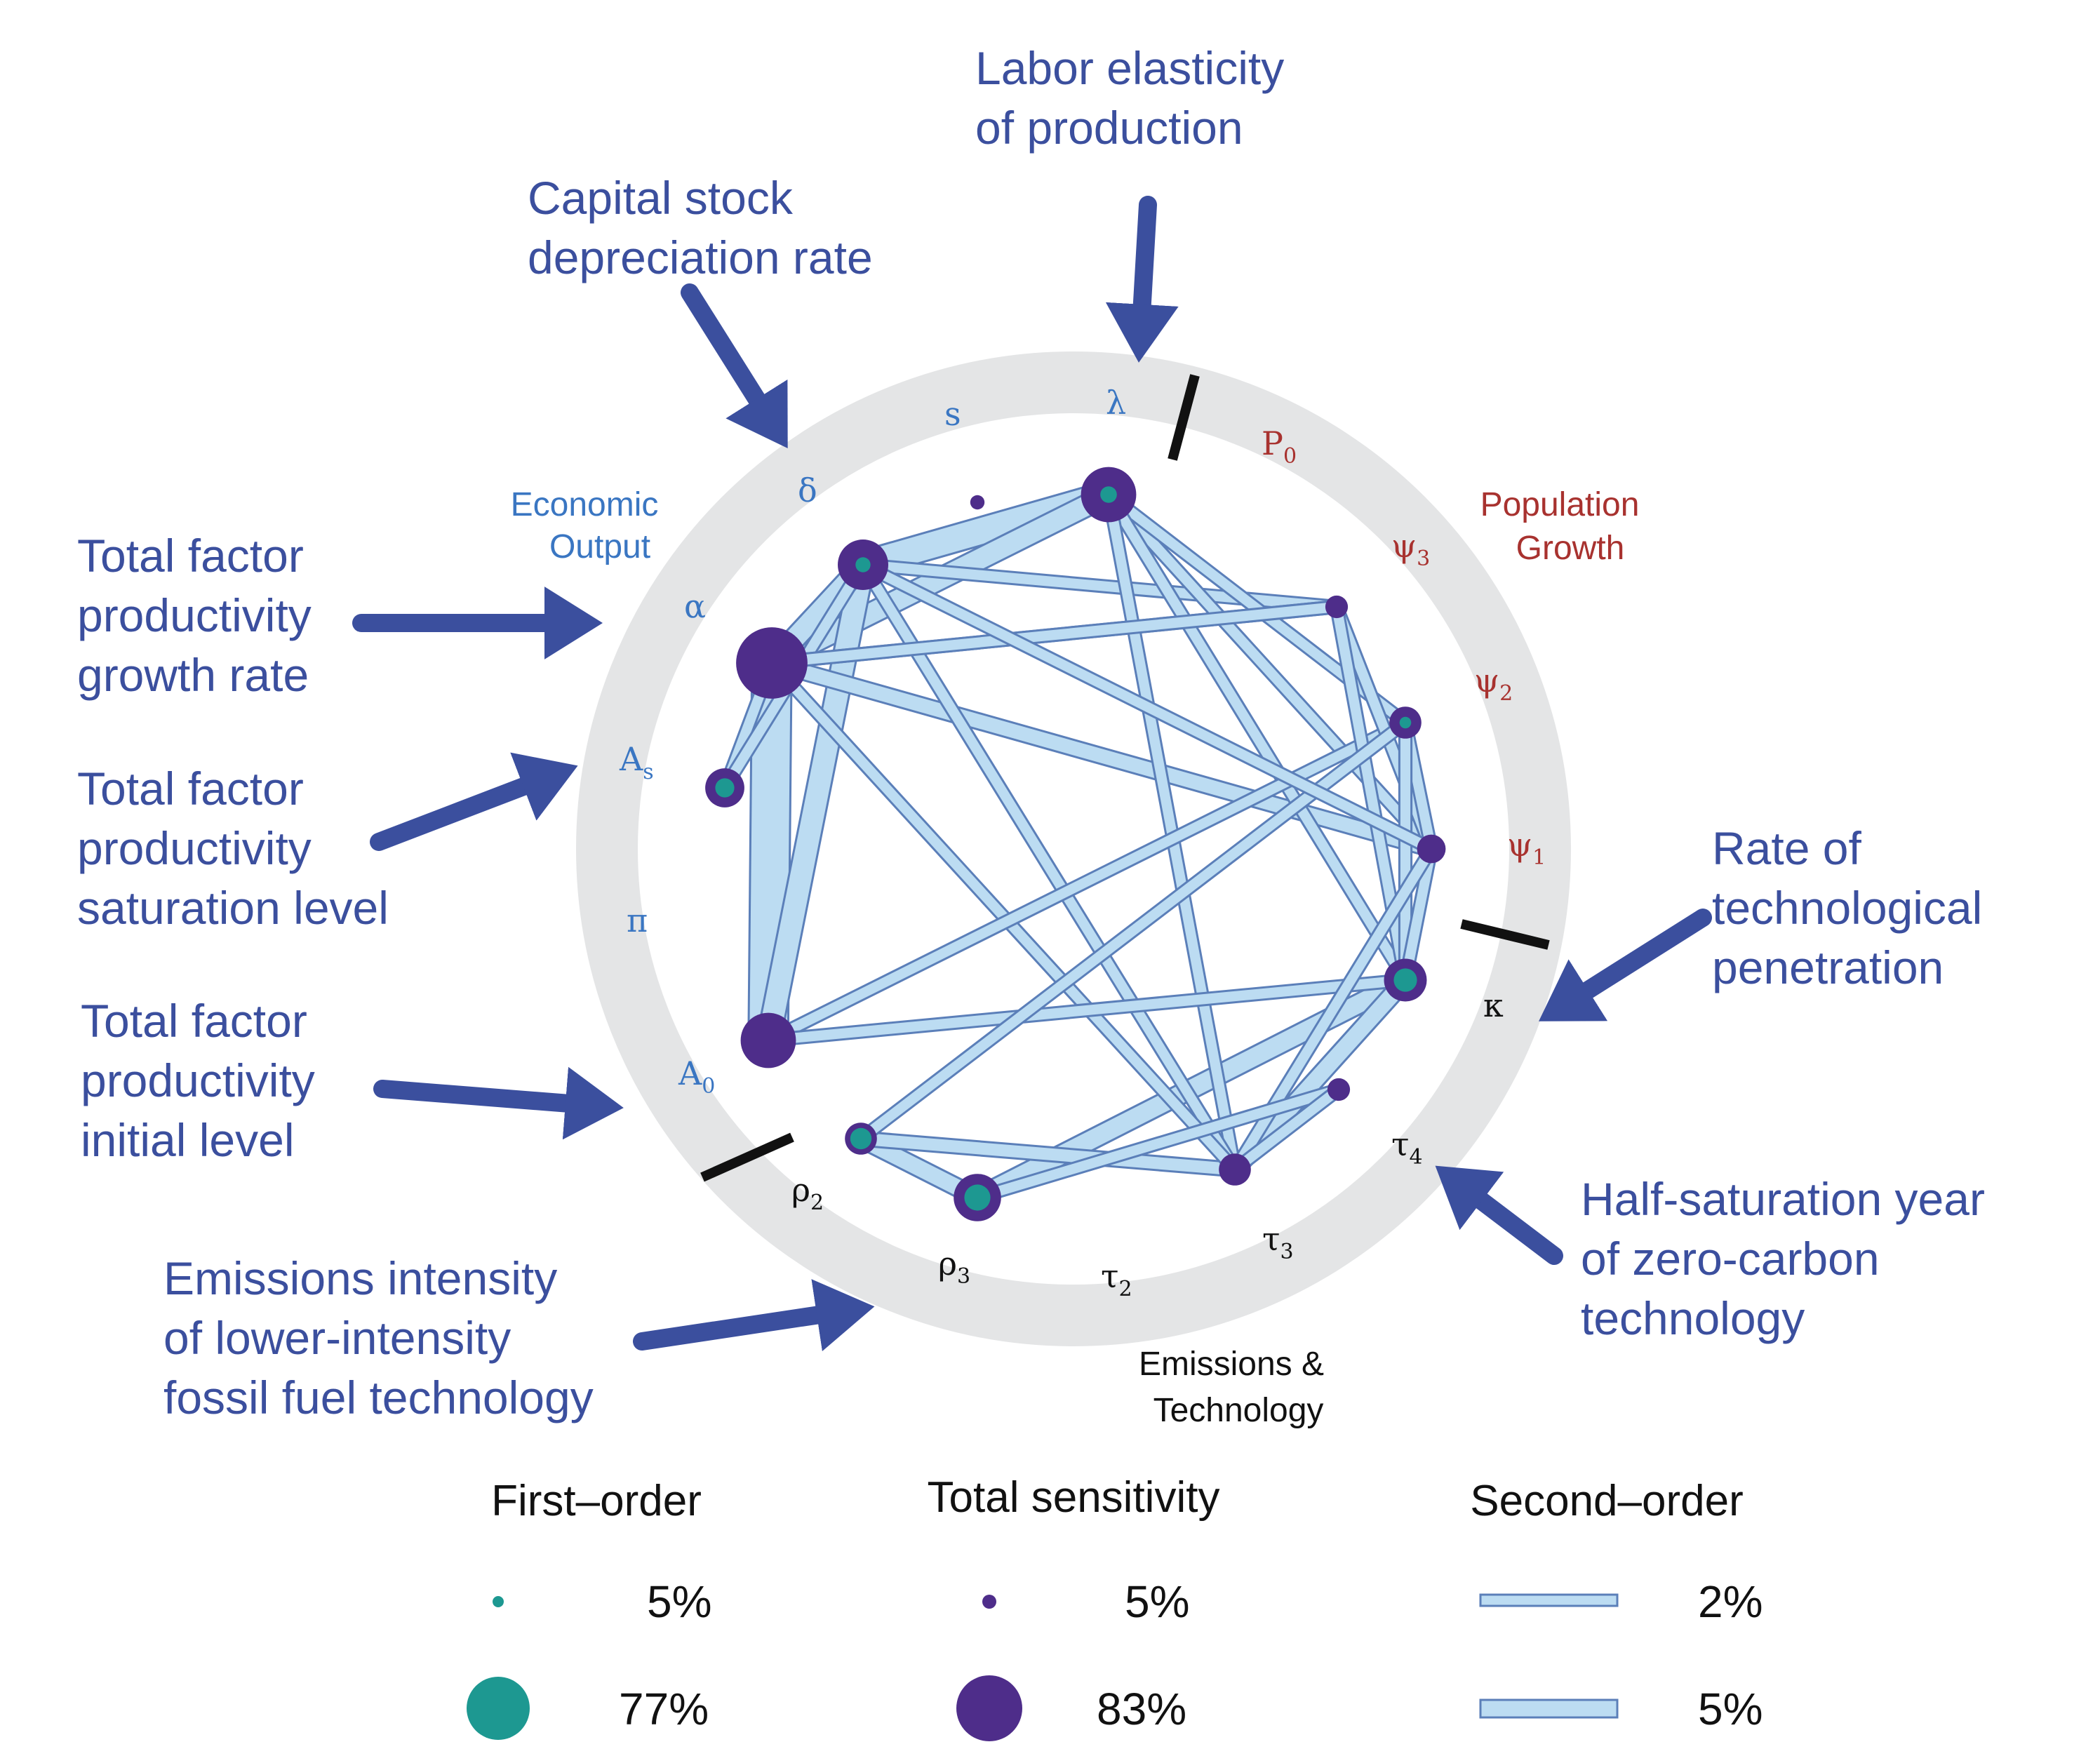  I want to click on annotation-tfp-saturation-1: Total factor, so click(190, 789).